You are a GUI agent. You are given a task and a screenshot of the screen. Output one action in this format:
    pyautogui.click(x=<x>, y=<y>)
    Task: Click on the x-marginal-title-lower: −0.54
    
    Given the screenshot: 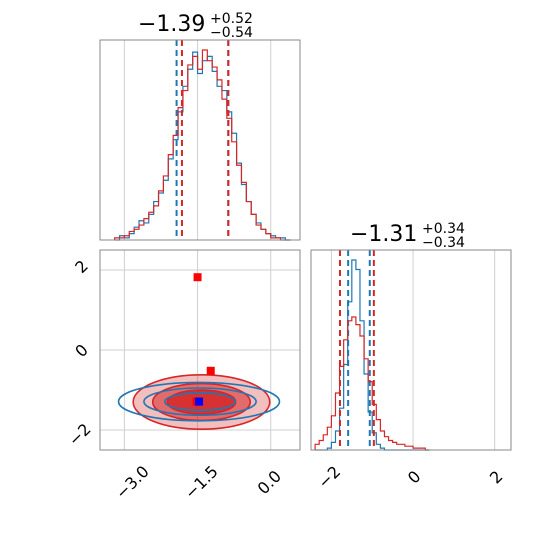 What is the action you would take?
    pyautogui.click(x=231, y=33)
    